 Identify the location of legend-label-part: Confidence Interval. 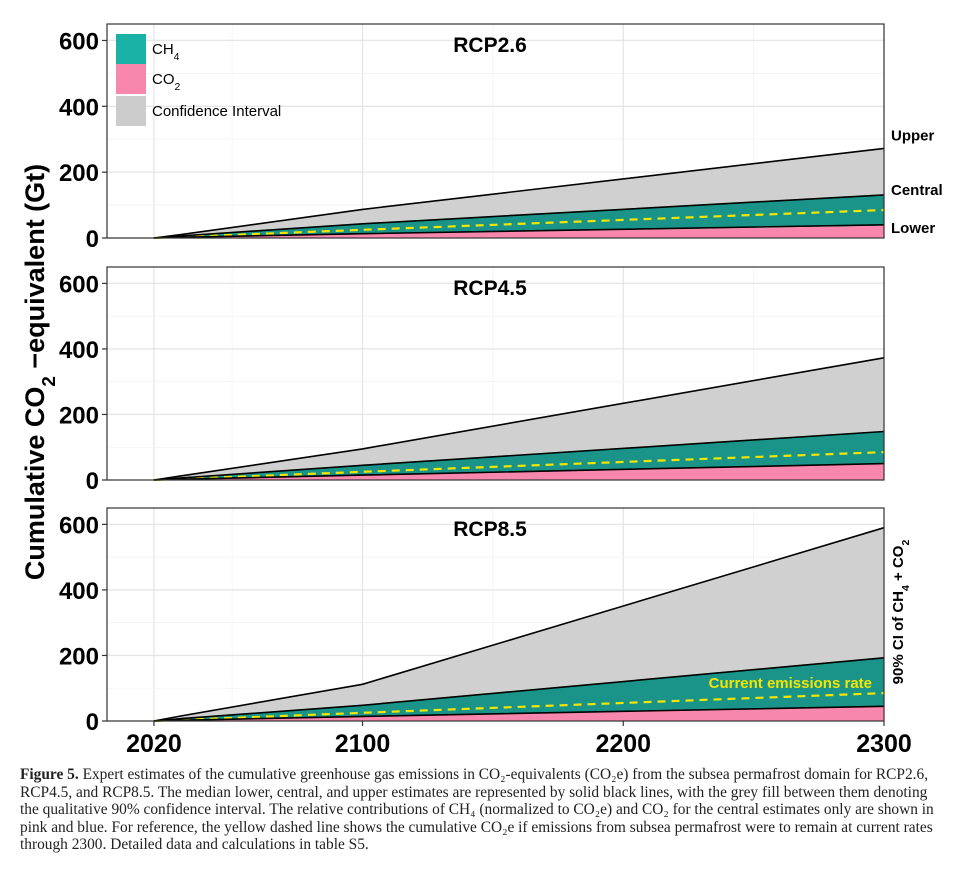
(216, 111).